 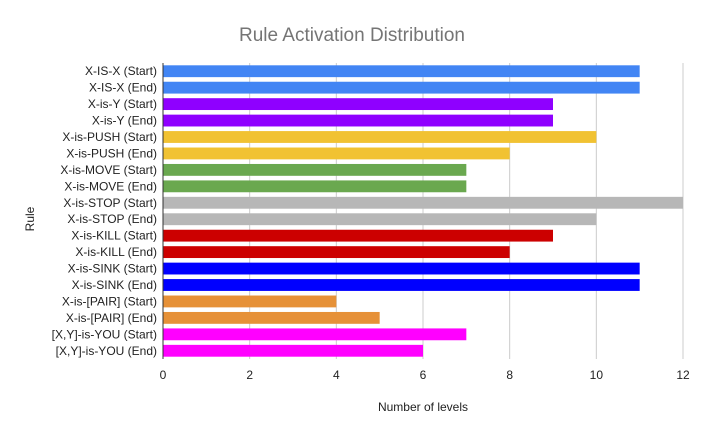 I want to click on category-label: X-is-PUSH (Start), so click(x=109, y=137).